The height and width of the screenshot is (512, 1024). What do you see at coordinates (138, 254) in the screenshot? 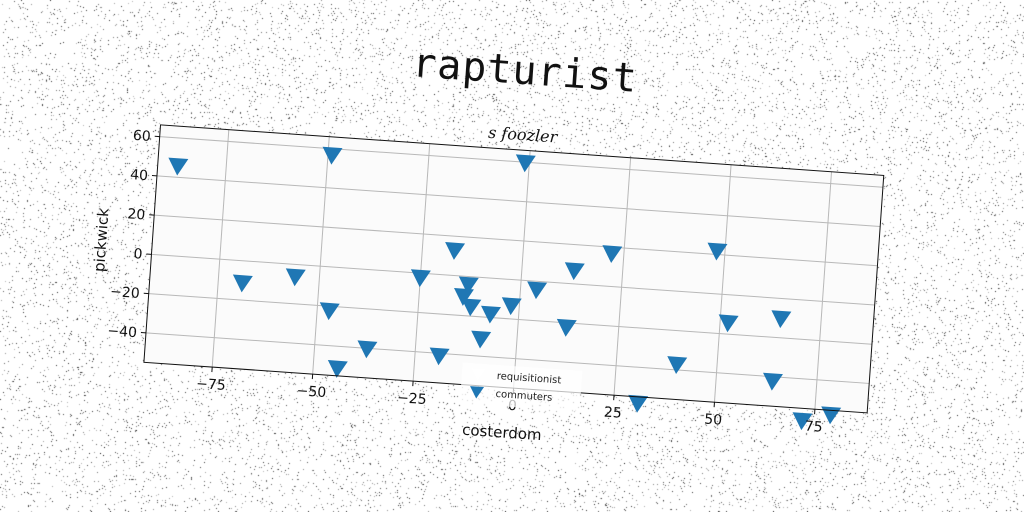
I see `y-tick-label: 0` at bounding box center [138, 254].